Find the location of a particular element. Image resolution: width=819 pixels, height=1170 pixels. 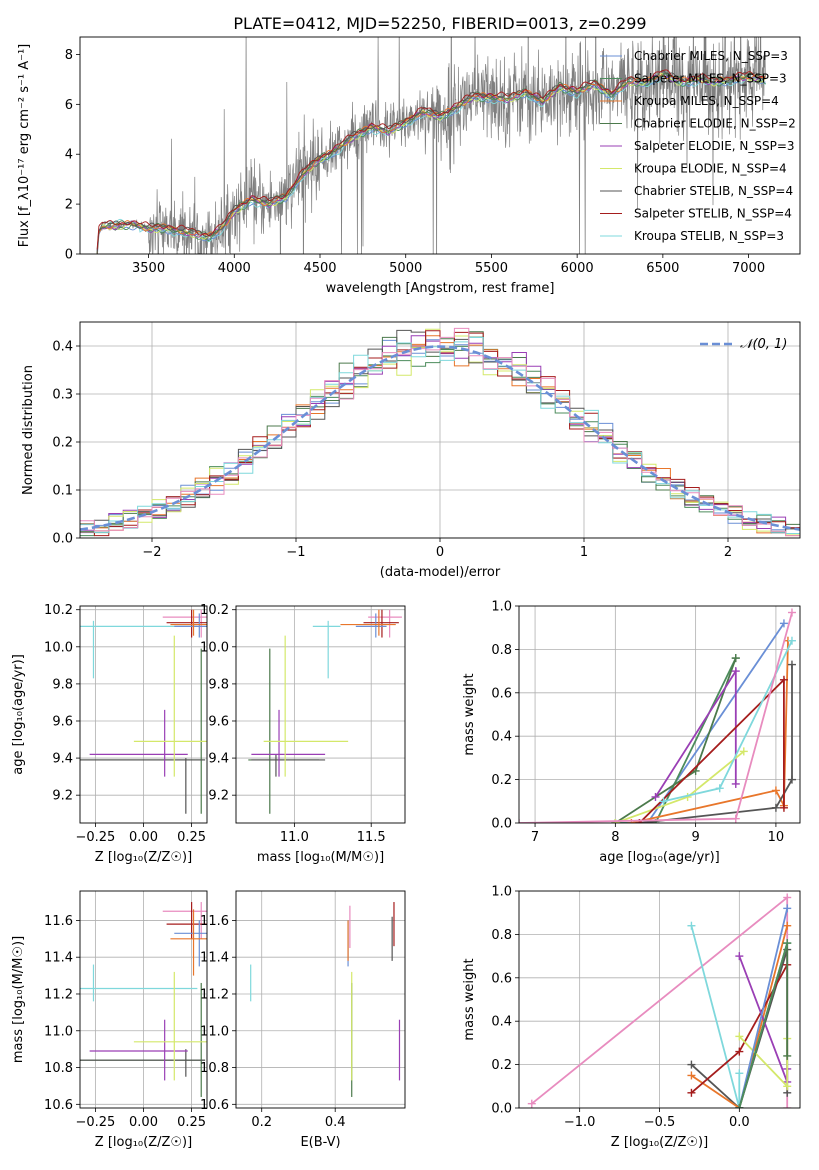

weight-line-kroupa_miles is located at coordinates (710, 731).